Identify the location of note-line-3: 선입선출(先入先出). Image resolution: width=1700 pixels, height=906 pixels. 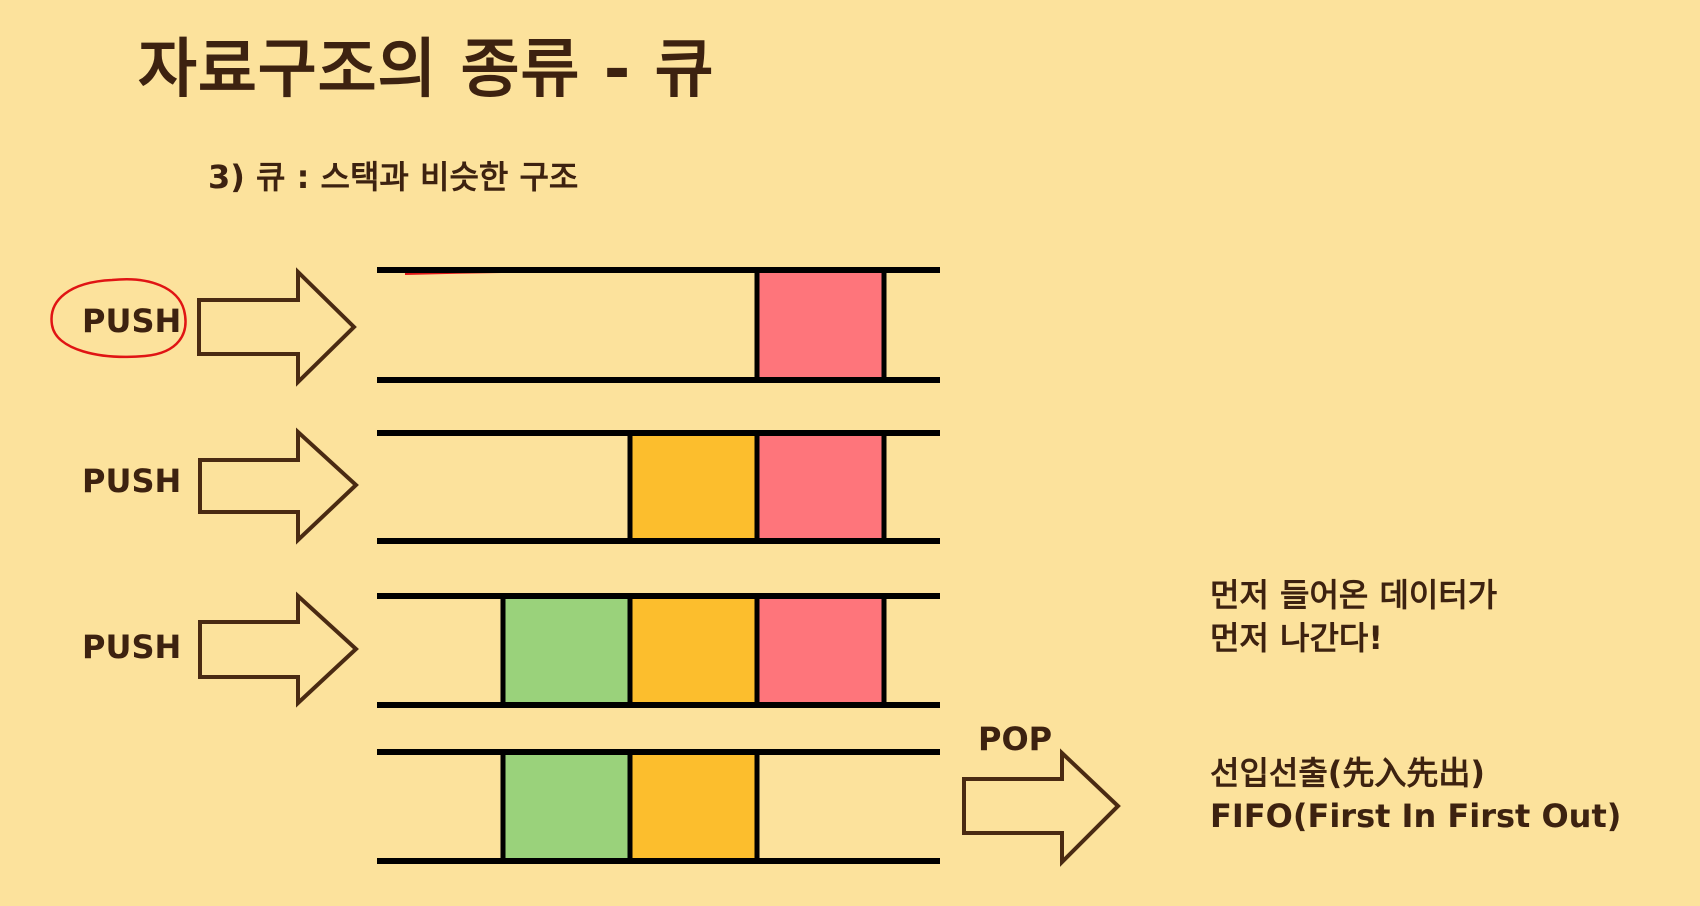
(1348, 773).